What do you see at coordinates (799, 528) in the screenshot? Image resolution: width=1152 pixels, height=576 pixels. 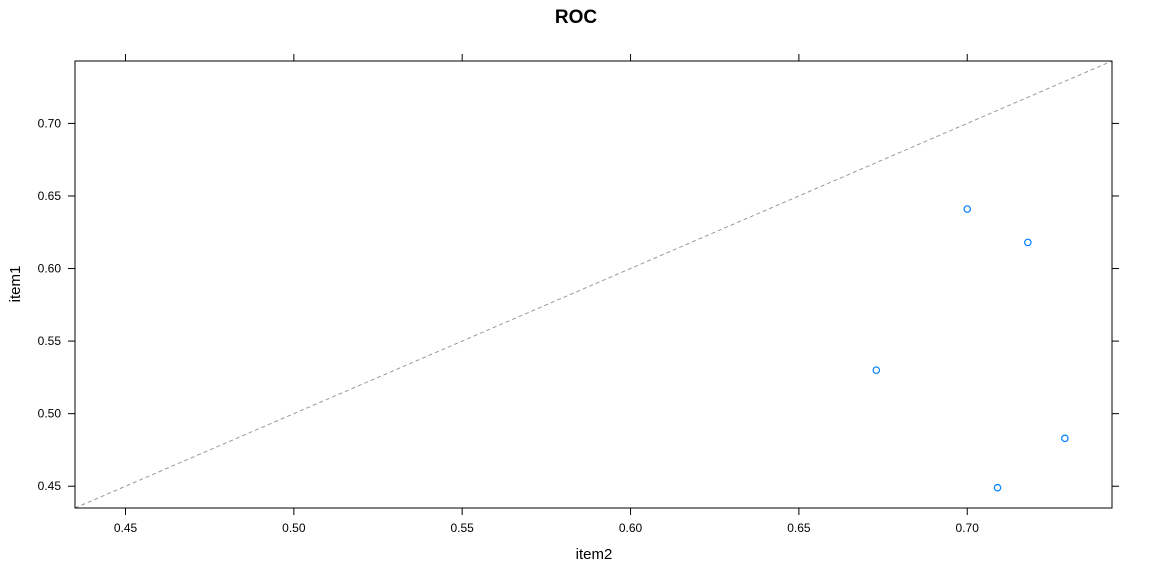 I see `x-tick-label: 0.65` at bounding box center [799, 528].